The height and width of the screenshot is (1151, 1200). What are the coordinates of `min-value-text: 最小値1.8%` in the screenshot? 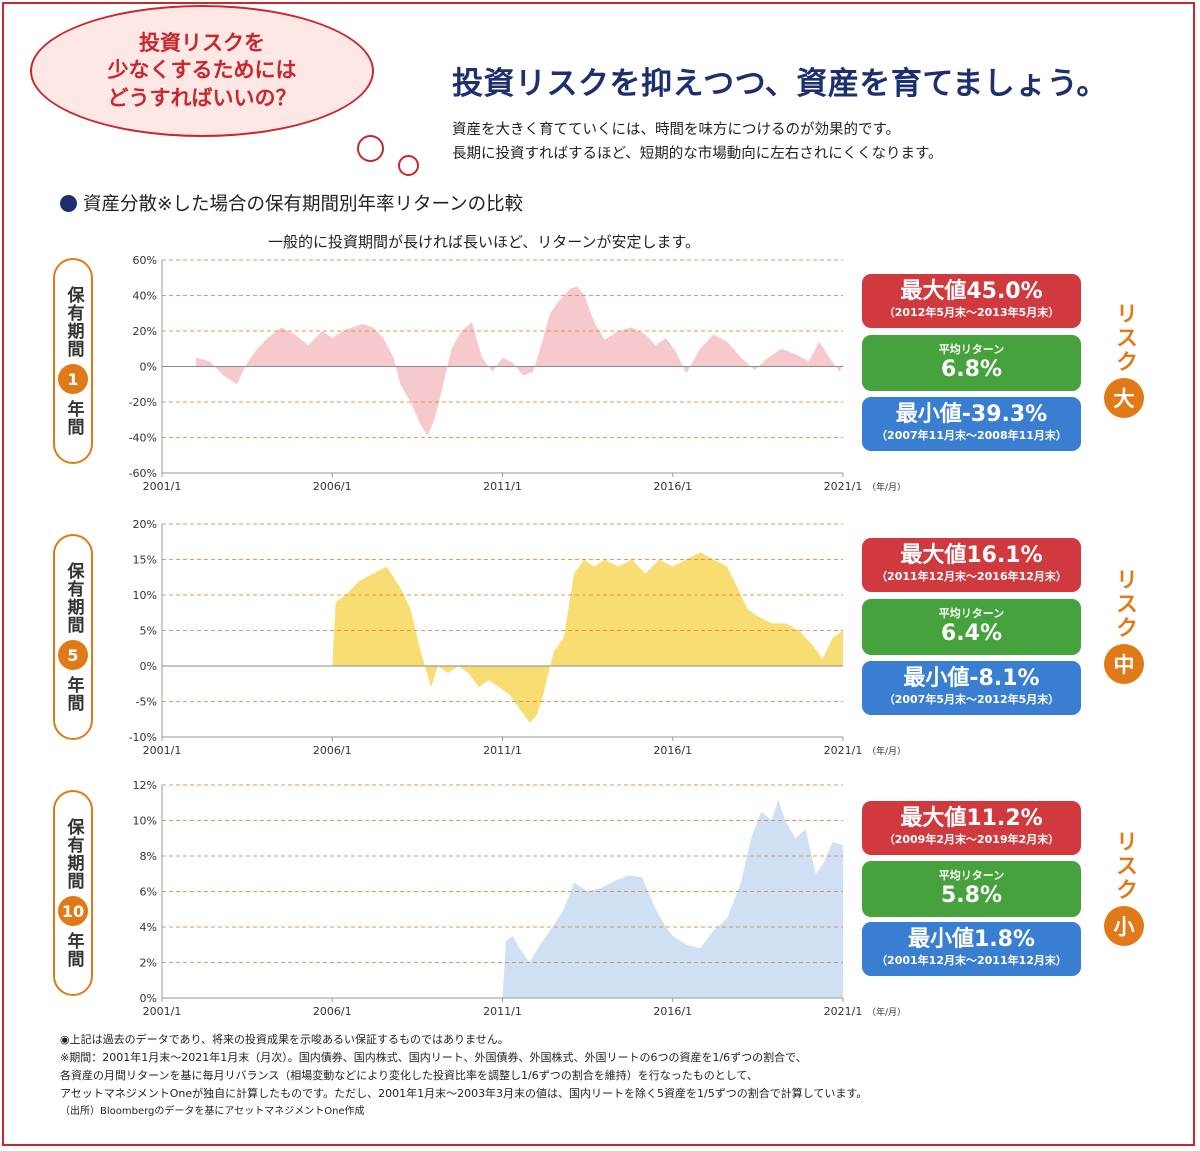 It's located at (971, 939).